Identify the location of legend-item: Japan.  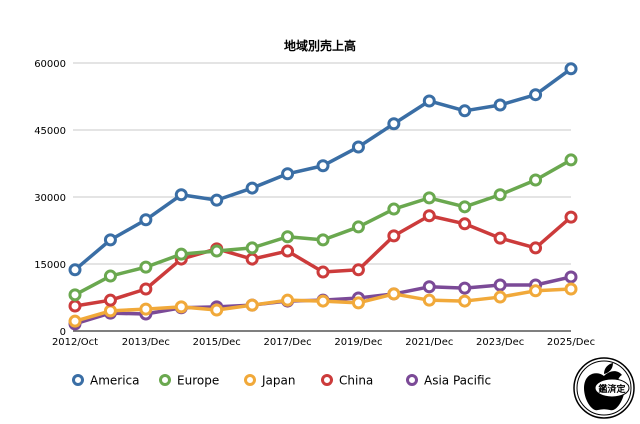
(269, 381).